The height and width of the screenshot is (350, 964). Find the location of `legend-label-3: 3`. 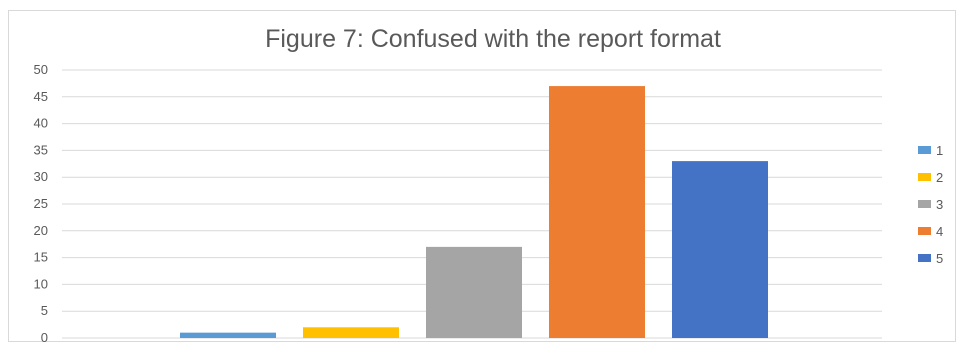

legend-label-3: 3 is located at coordinates (939, 204).